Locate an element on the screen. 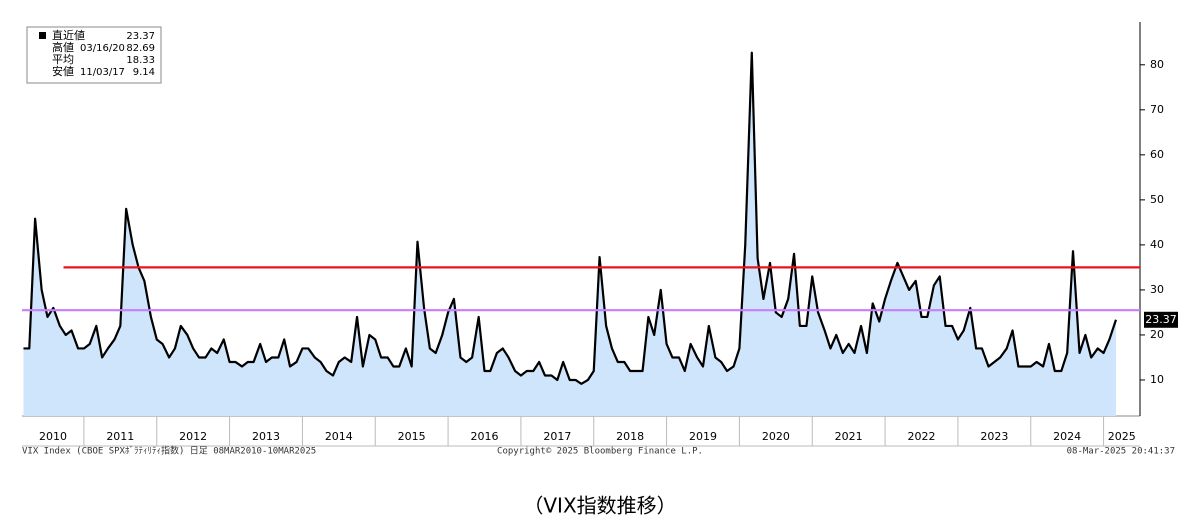 The image size is (1200, 524). x-tick-label: 2021 is located at coordinates (849, 436).